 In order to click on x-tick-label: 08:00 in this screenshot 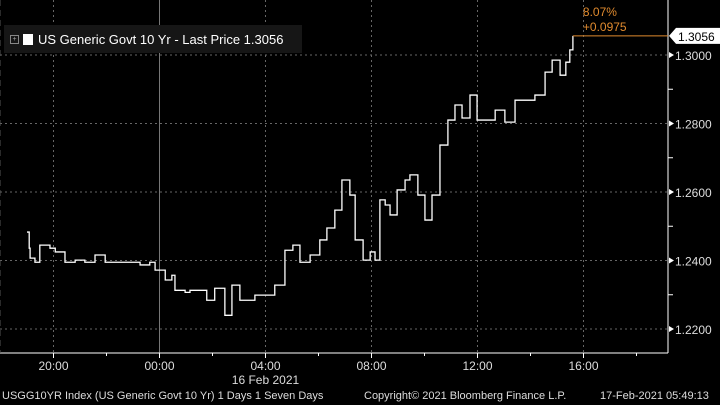, I will do `click(371, 366)`.